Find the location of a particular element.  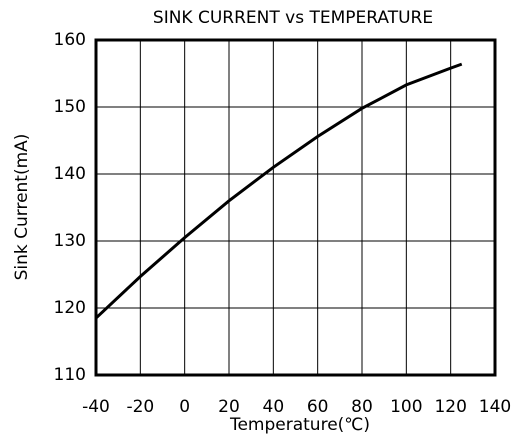

chart-title: SINK CURRENT vs TEMPERATURE is located at coordinates (293, 18).